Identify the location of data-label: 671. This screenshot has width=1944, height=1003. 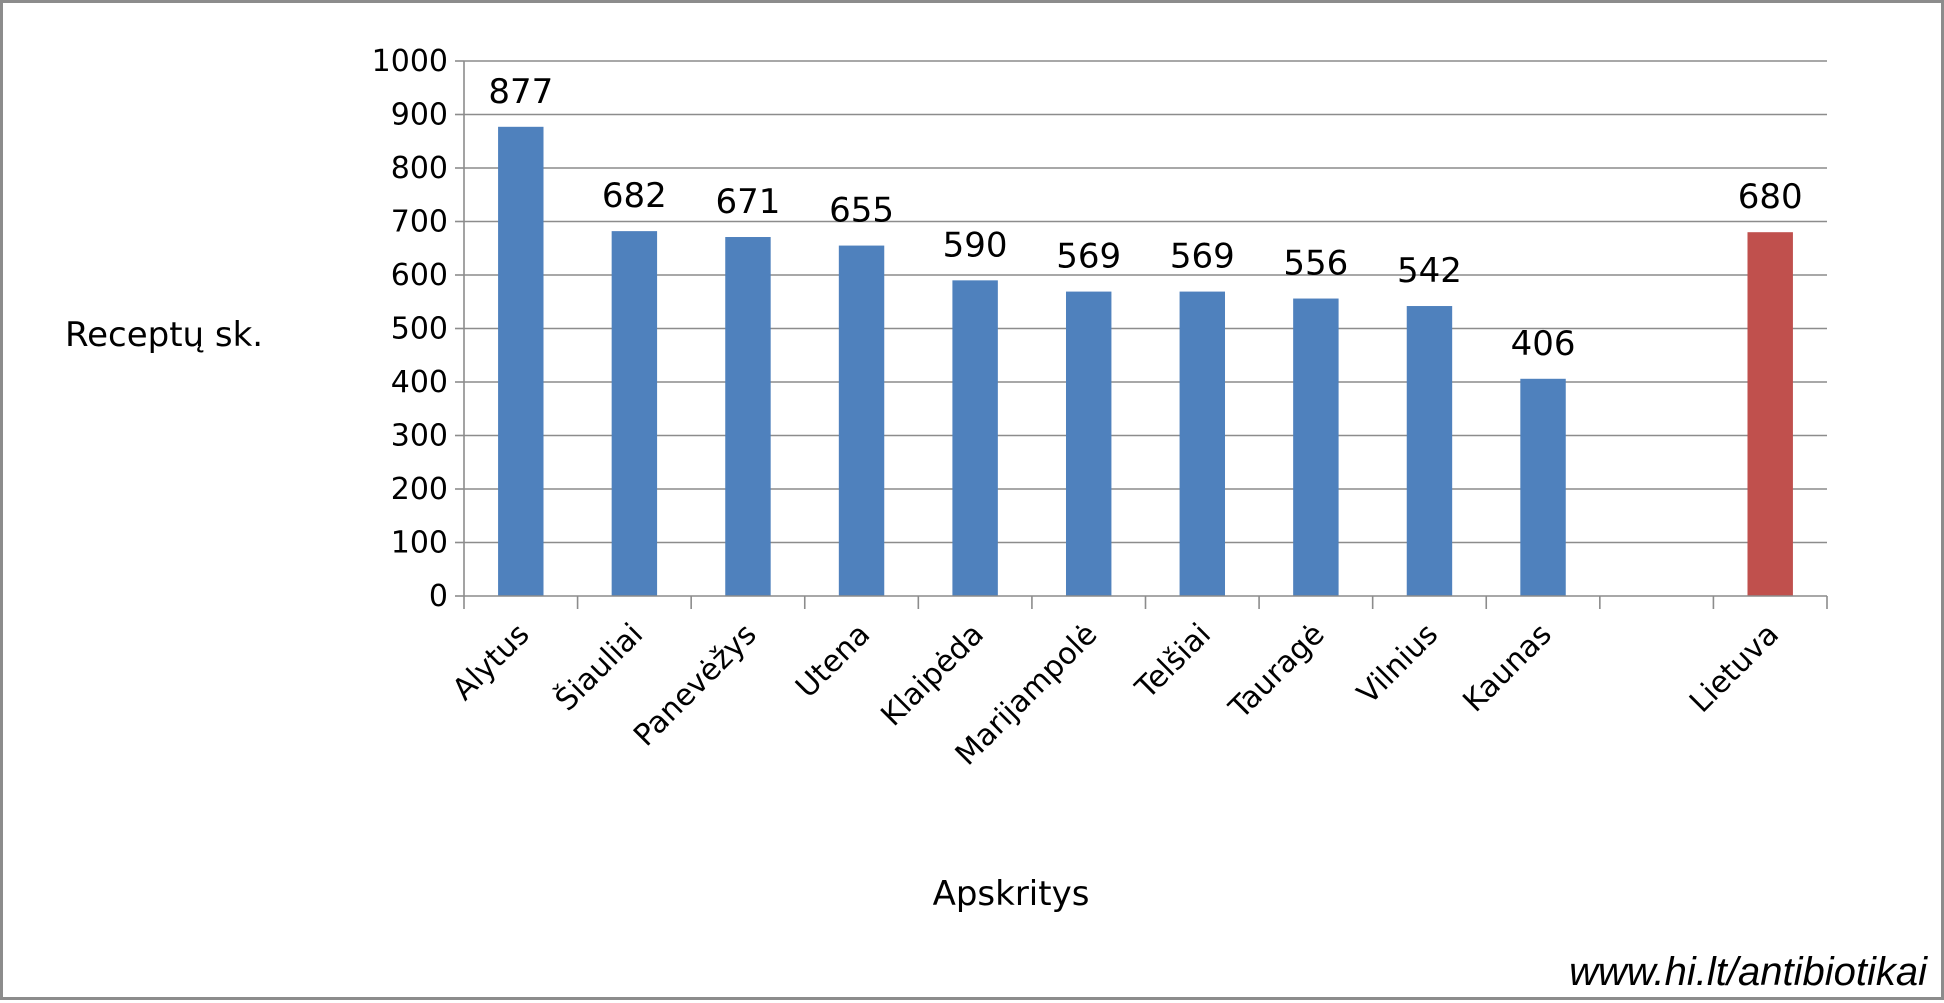
(748, 202).